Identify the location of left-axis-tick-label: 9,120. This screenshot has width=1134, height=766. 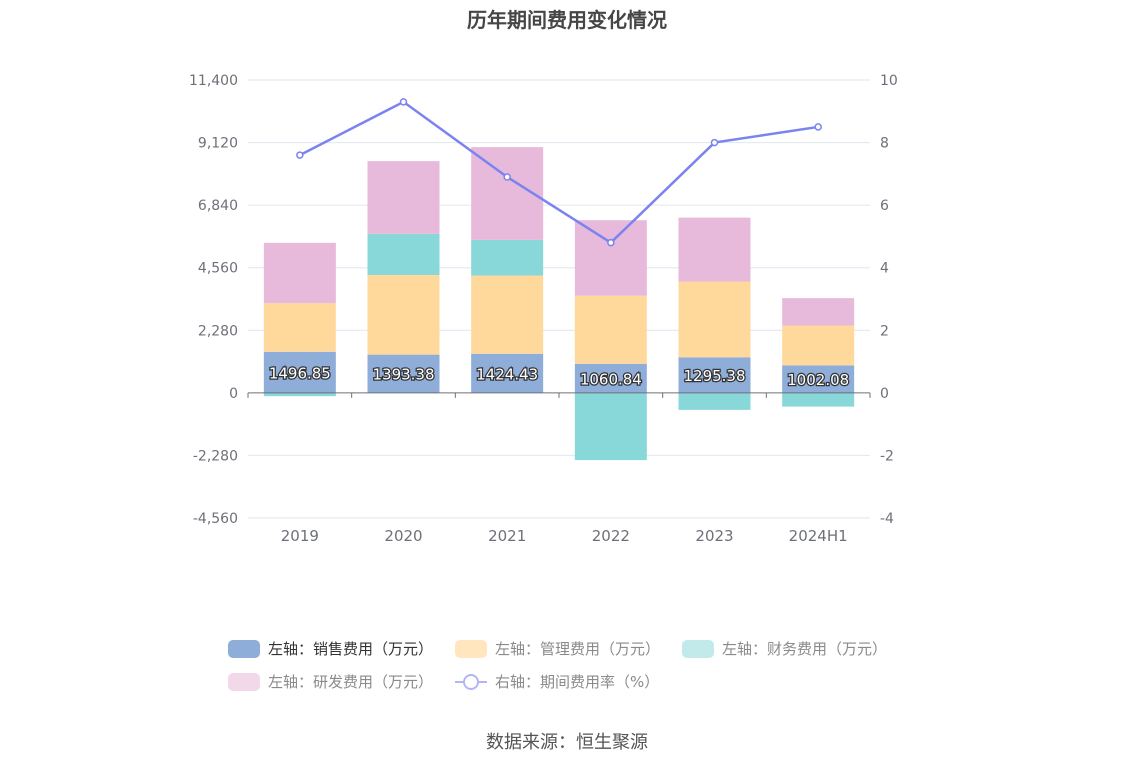
(218, 144).